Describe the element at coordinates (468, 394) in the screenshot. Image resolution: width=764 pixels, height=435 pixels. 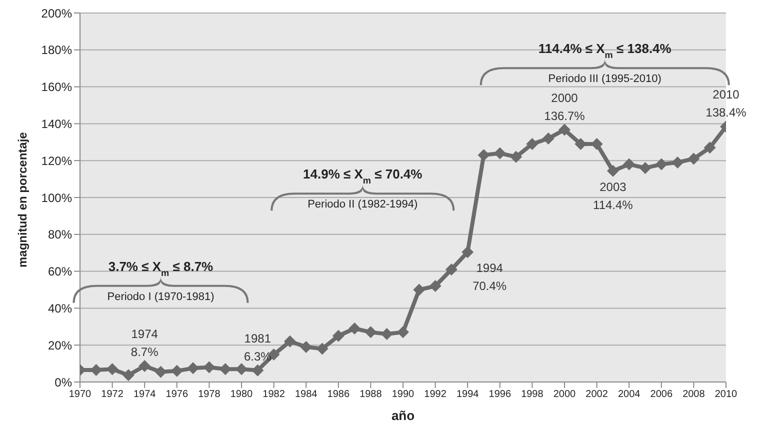
I see `x-tick-label: 1994` at that location.